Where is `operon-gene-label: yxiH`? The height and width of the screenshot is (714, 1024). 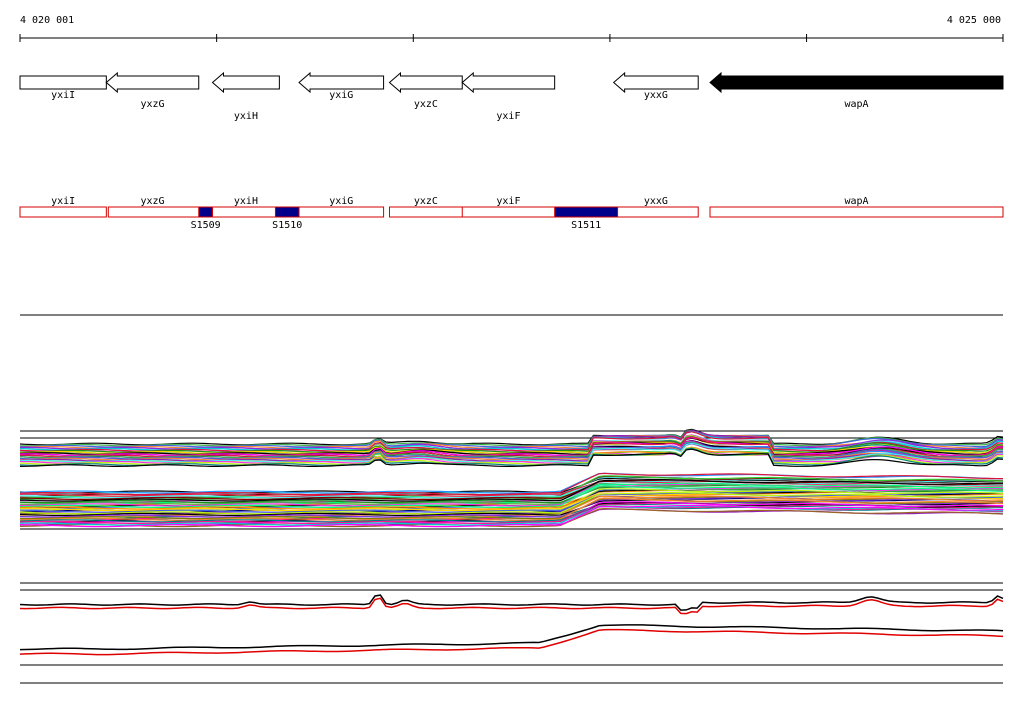 operon-gene-label: yxiH is located at coordinates (246, 201).